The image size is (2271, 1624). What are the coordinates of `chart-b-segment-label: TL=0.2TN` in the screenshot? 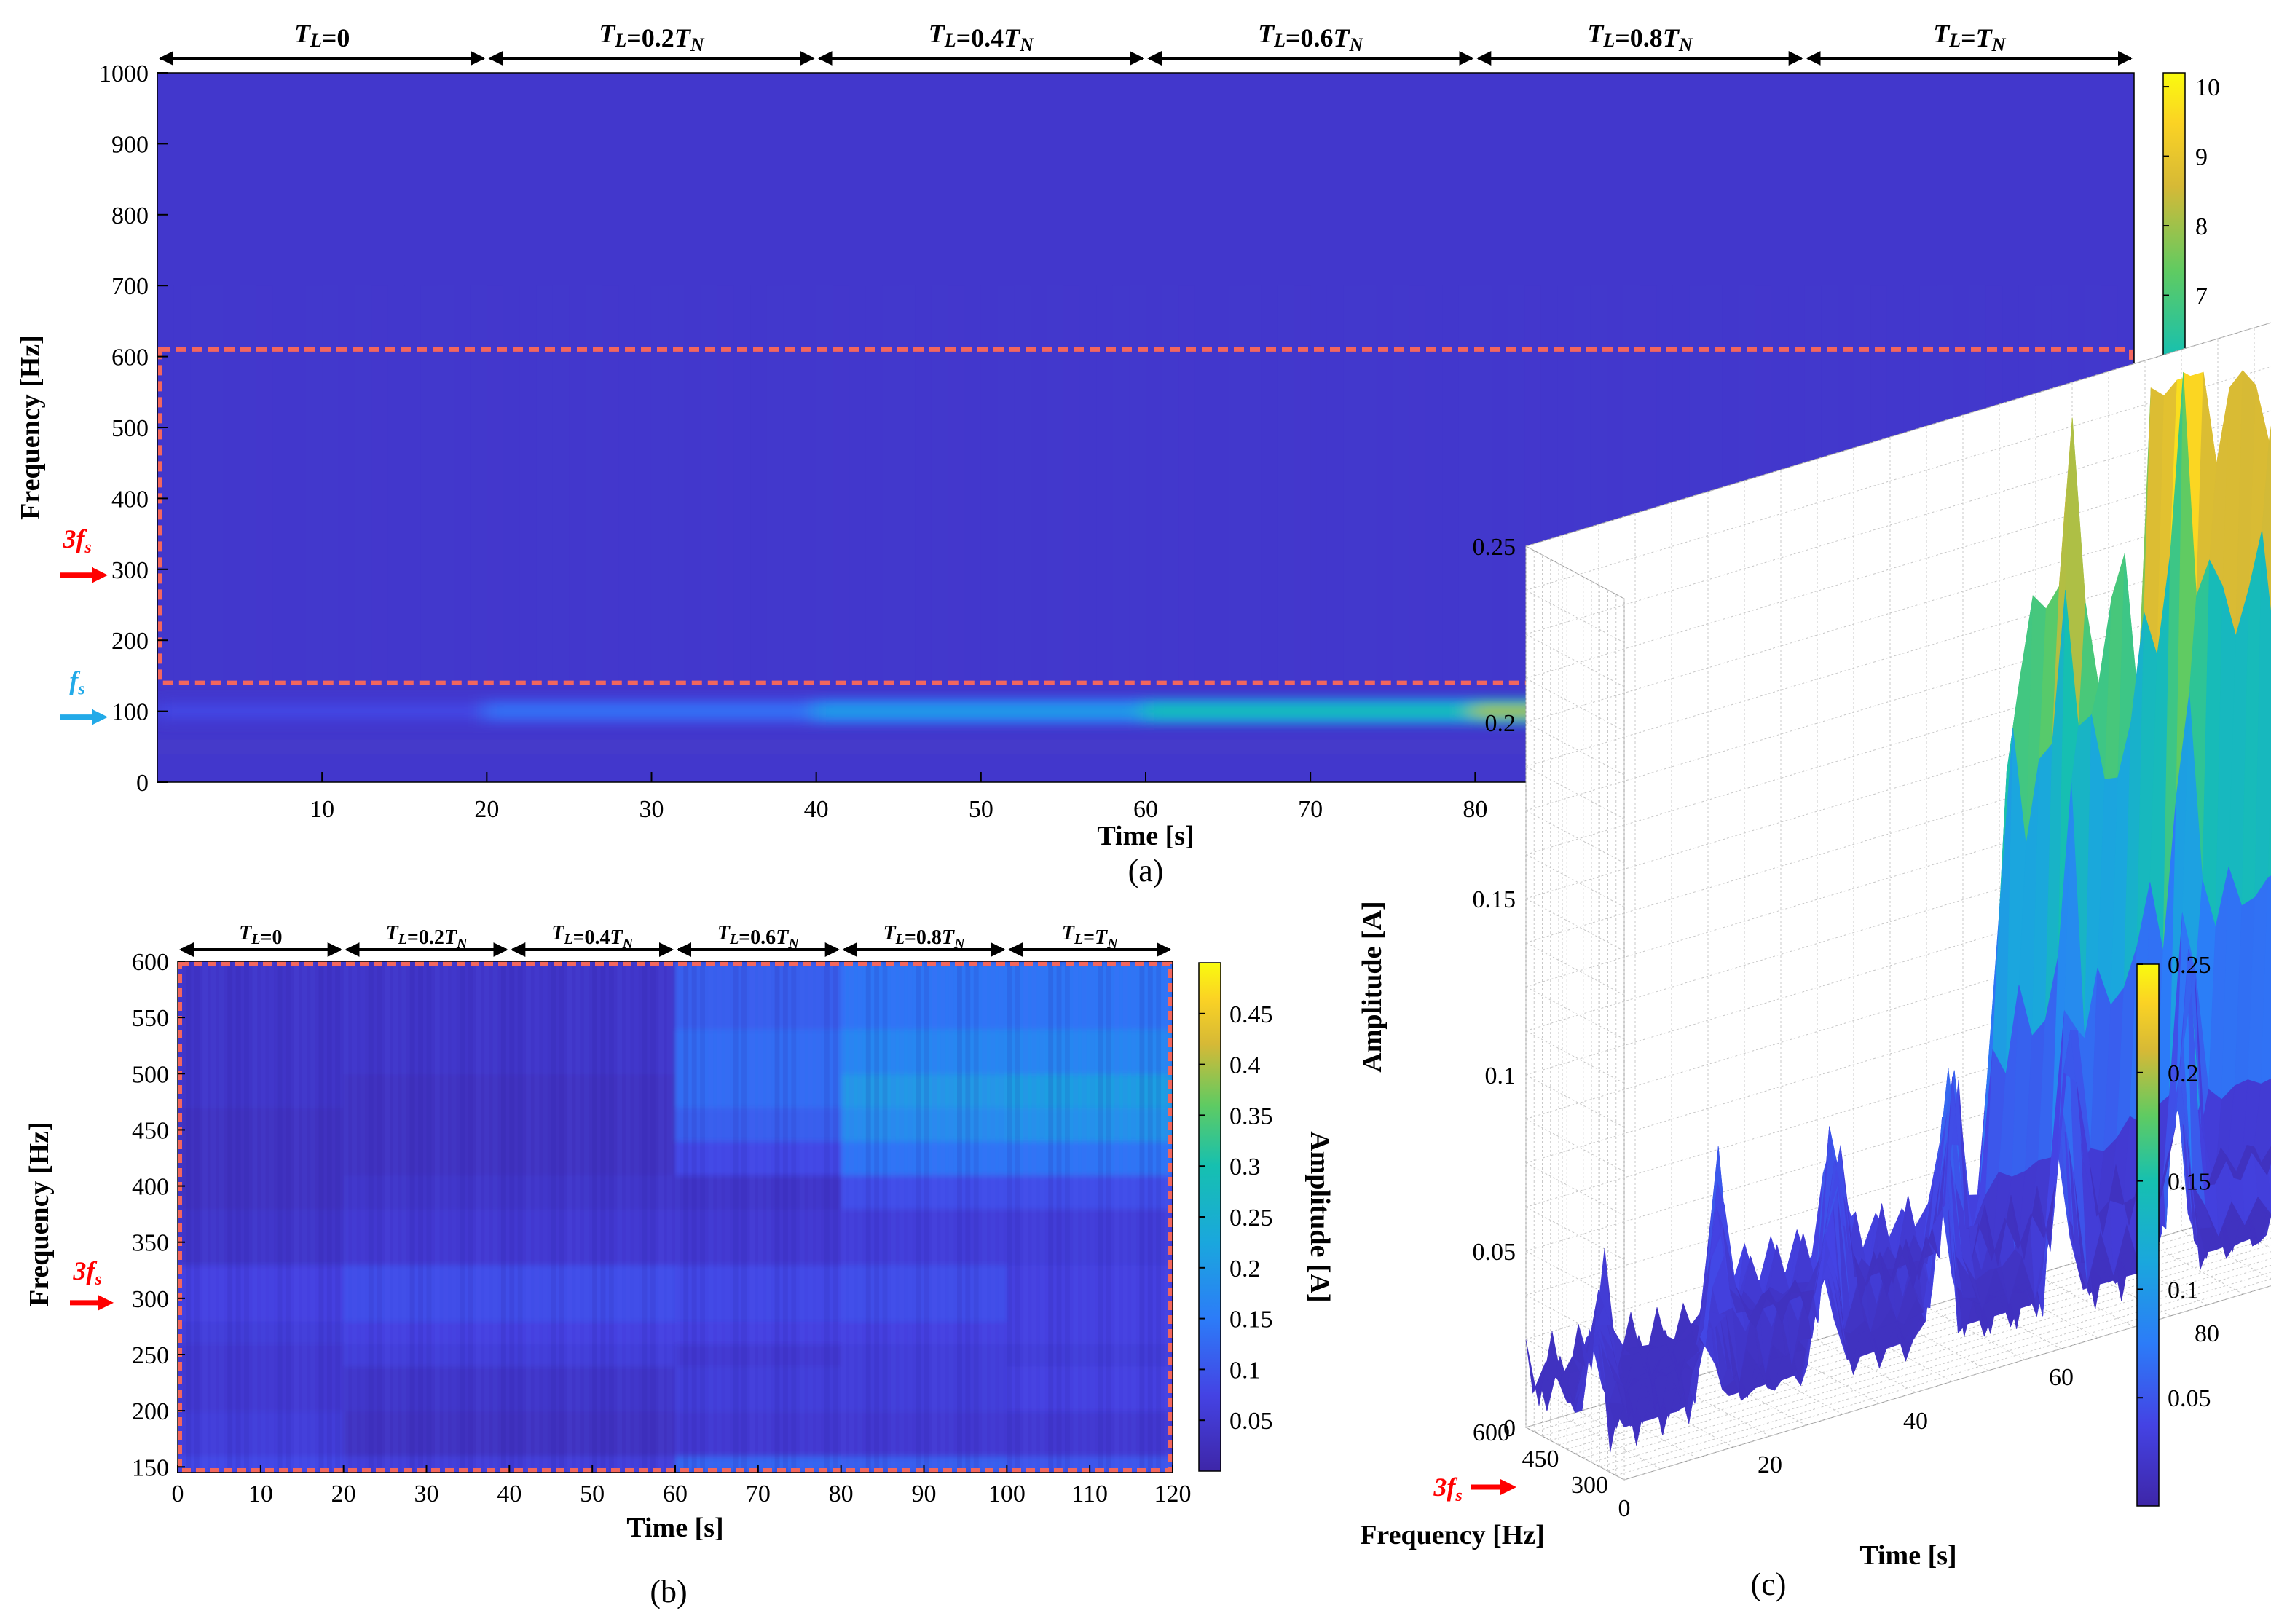 It's located at (427, 937).